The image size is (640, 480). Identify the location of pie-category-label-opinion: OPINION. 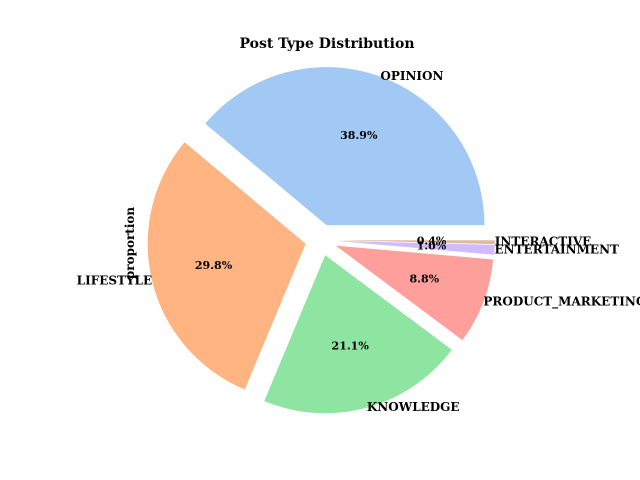
(411, 76).